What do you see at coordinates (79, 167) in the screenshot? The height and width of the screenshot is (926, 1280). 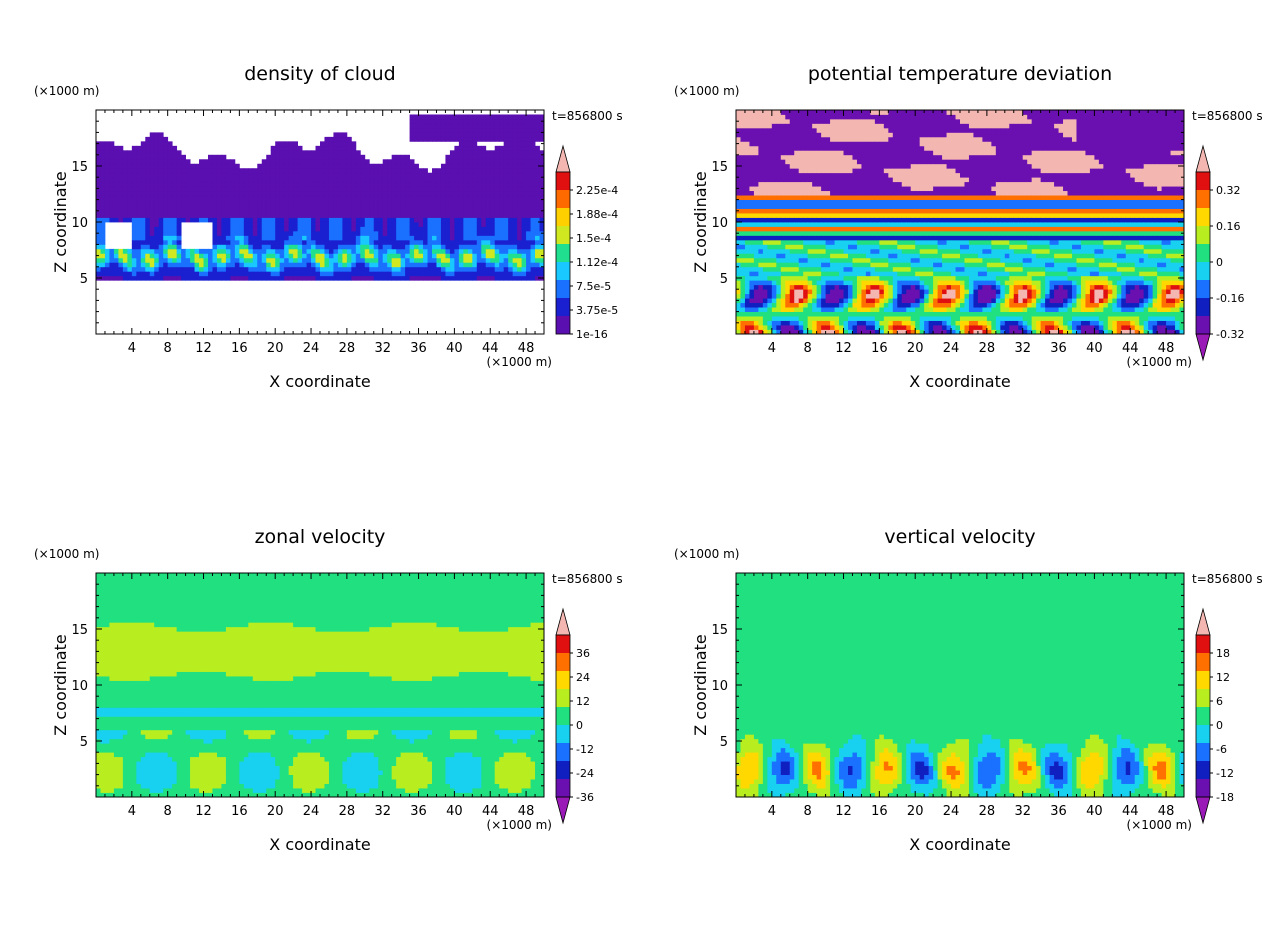 I see `y-tick-label: 15` at bounding box center [79, 167].